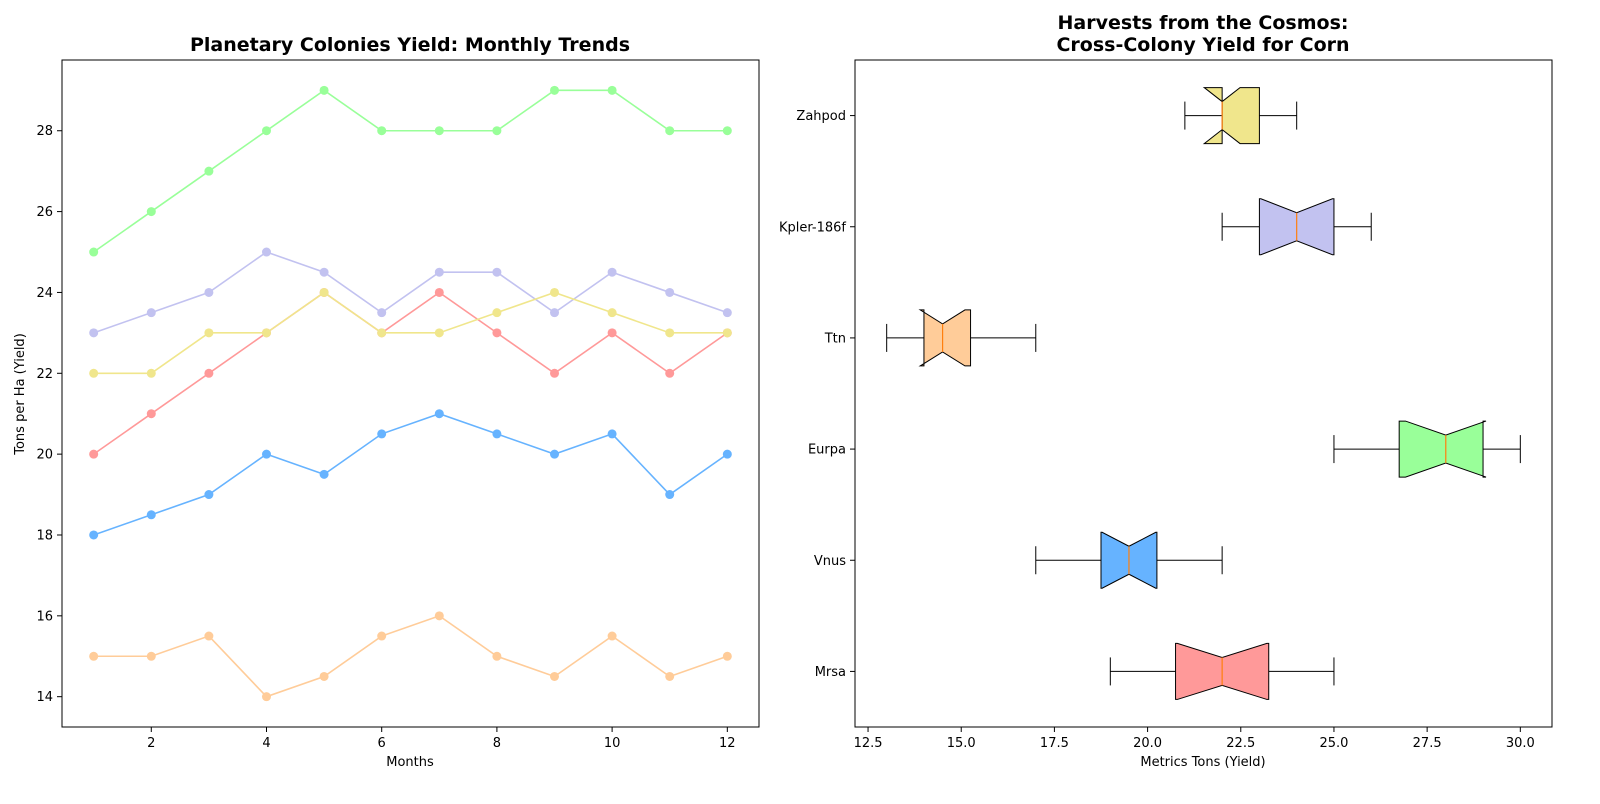 The image size is (1600, 804). I want to click on y-tick-label: 28, so click(44, 131).